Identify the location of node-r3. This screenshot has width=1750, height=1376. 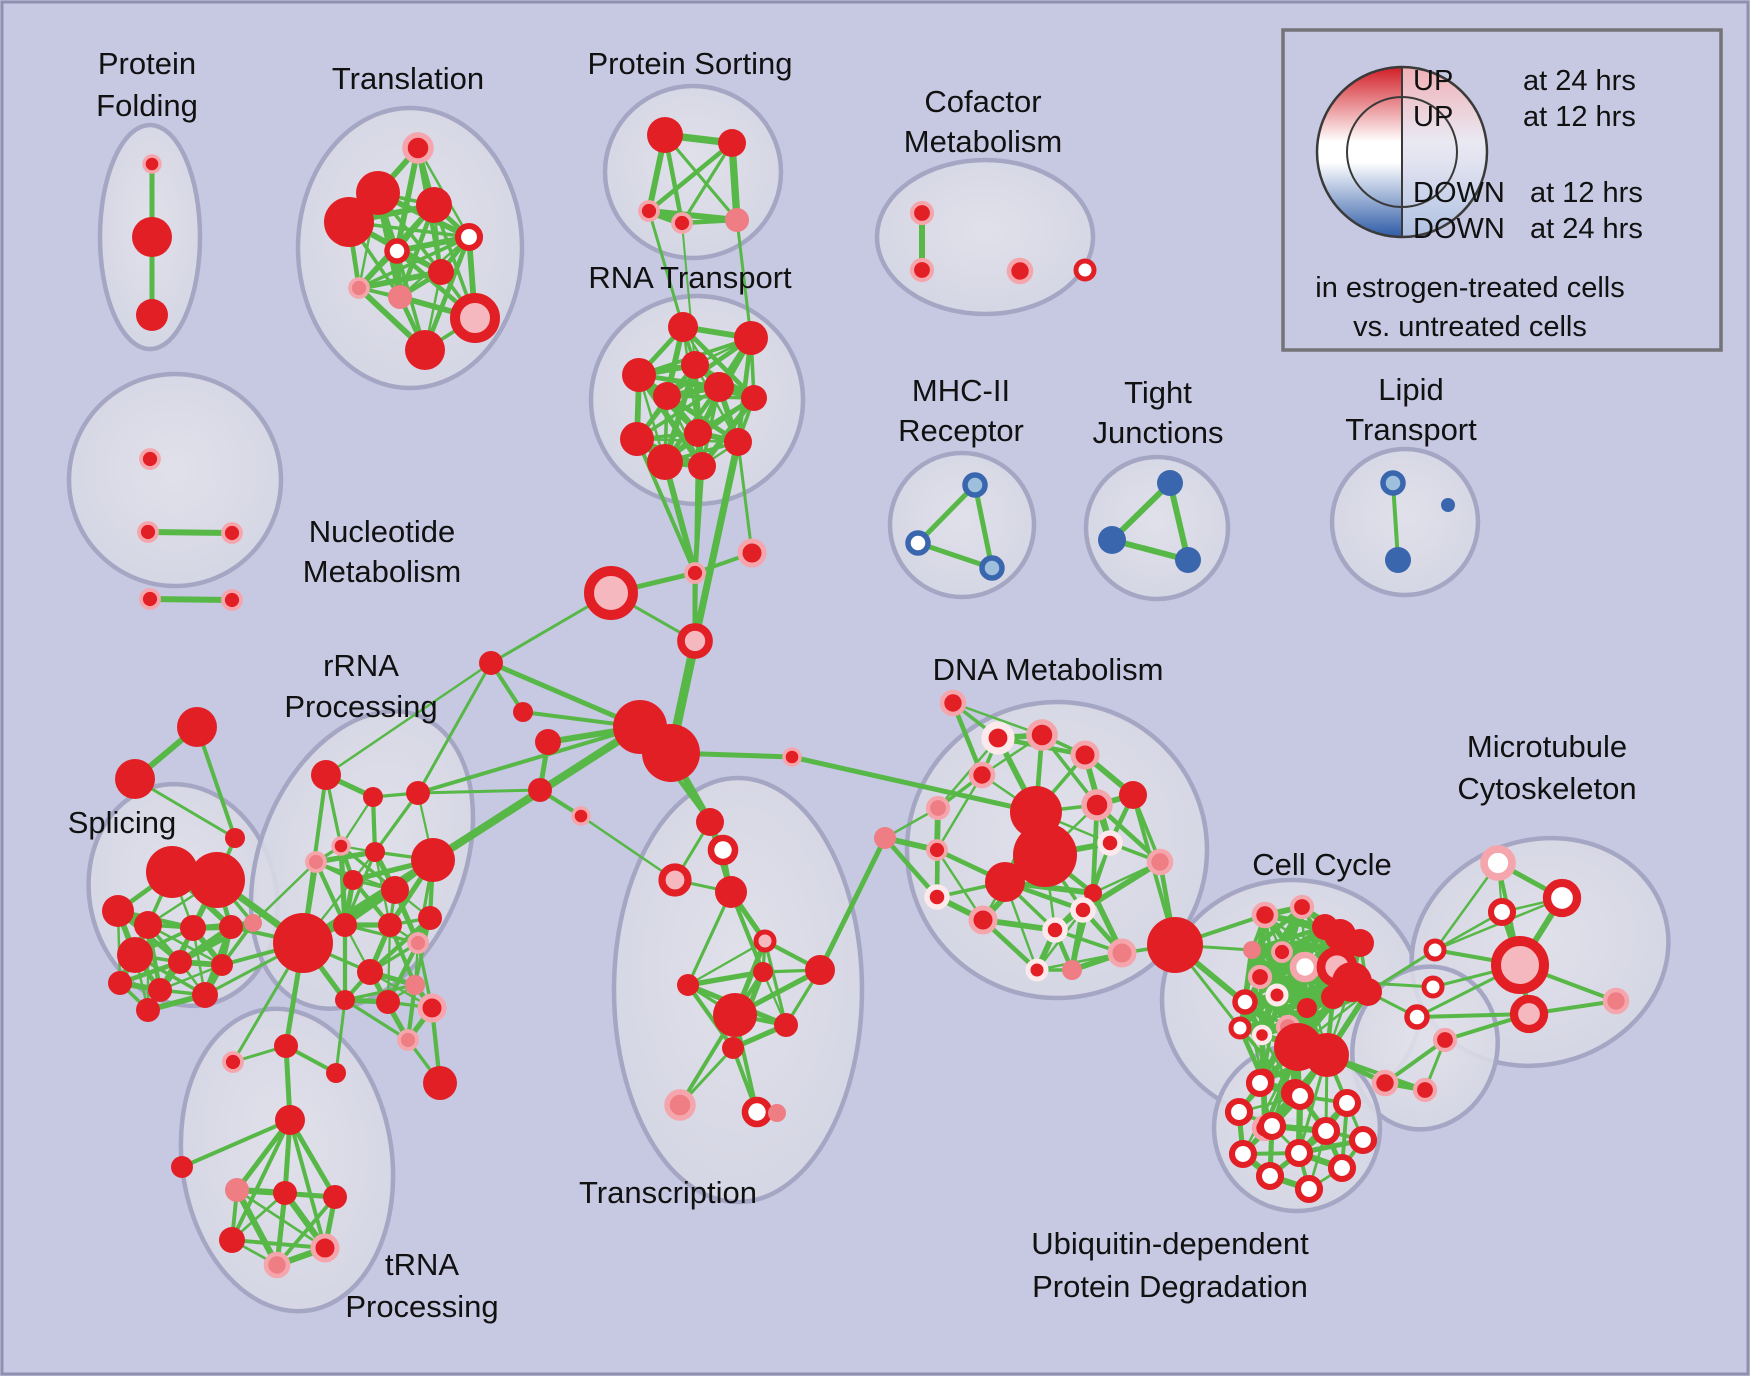
(418, 793).